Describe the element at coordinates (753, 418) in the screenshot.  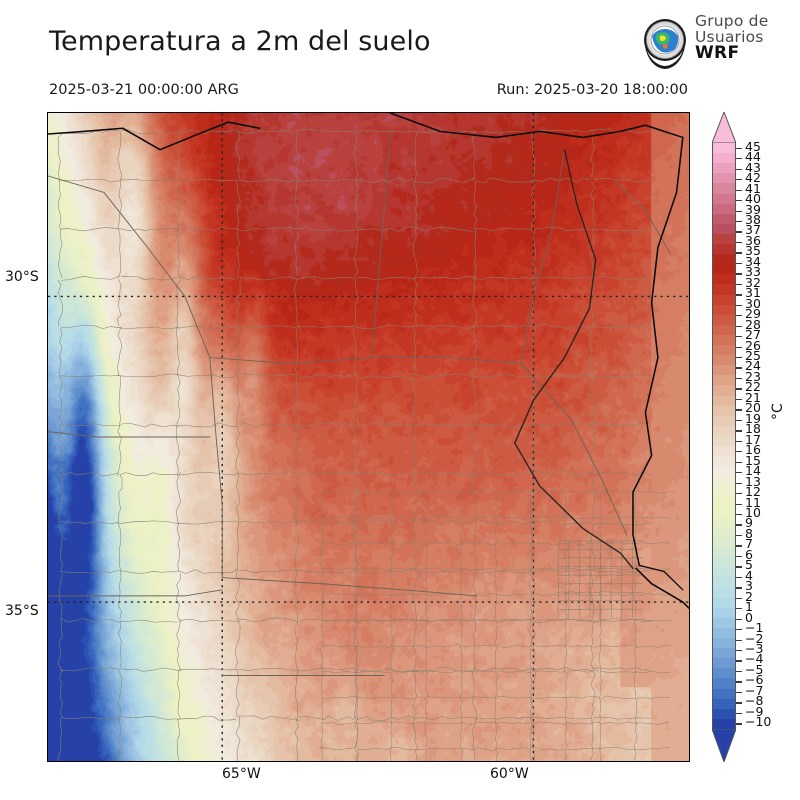
I see `colorbar-tick-label: 19` at that location.